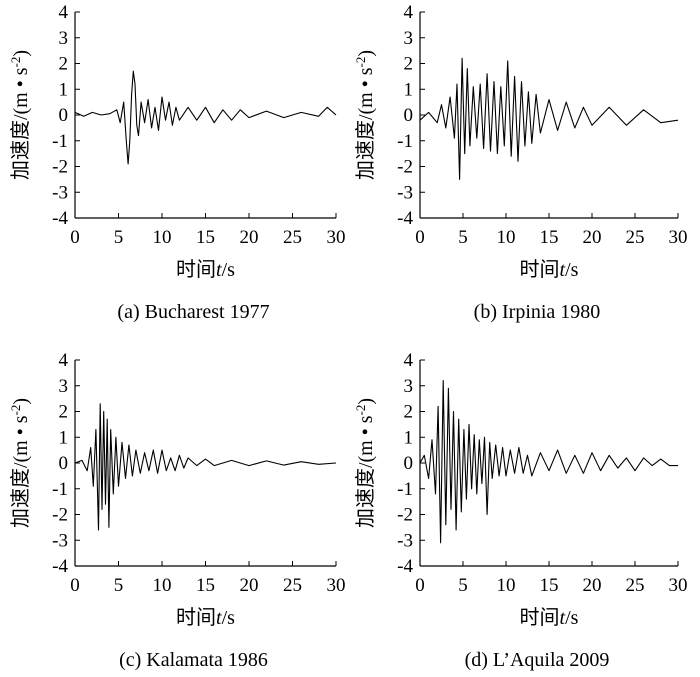 This screenshot has width=700, height=677. What do you see at coordinates (537, 660) in the screenshot?
I see `panel-caption: (d) L’Aquila 2009` at bounding box center [537, 660].